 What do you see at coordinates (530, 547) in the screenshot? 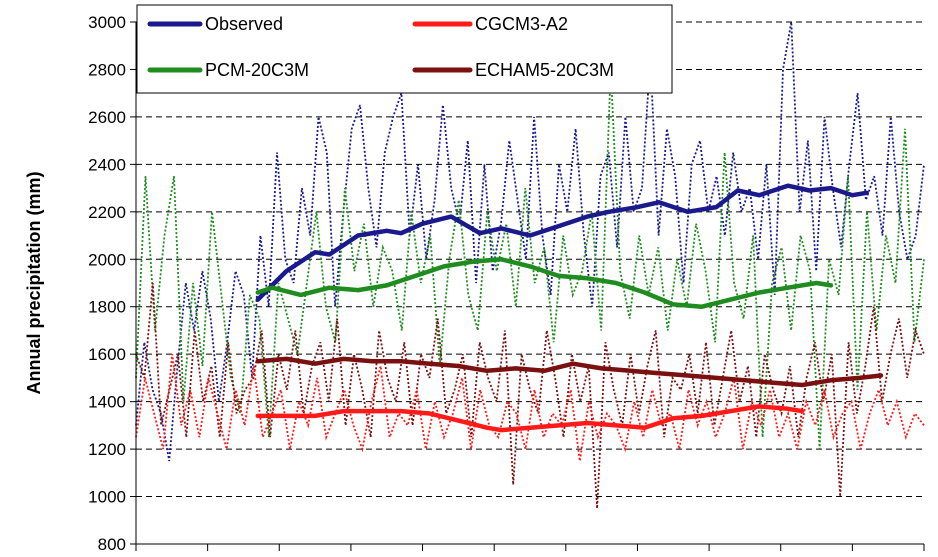
I see `x-axis-ticks` at bounding box center [530, 547].